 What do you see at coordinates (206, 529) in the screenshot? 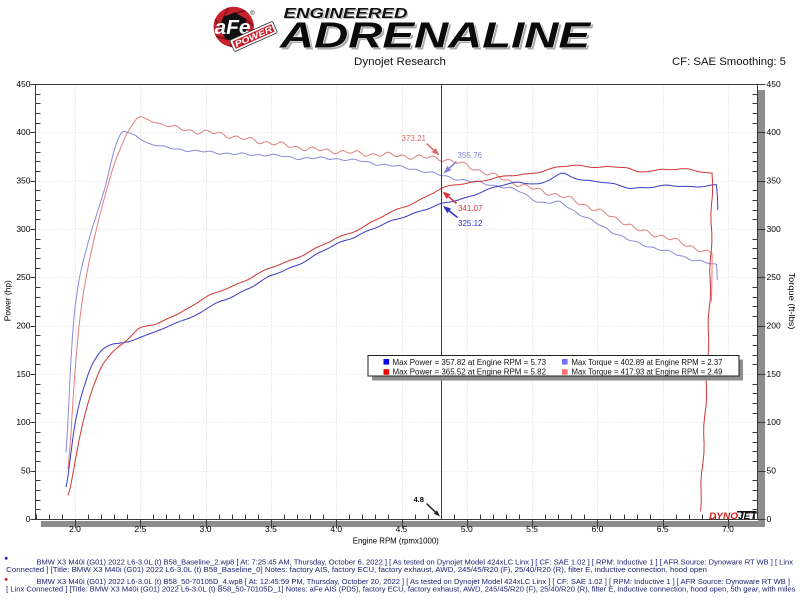
I see `svg-text: 3.0` at bounding box center [206, 529].